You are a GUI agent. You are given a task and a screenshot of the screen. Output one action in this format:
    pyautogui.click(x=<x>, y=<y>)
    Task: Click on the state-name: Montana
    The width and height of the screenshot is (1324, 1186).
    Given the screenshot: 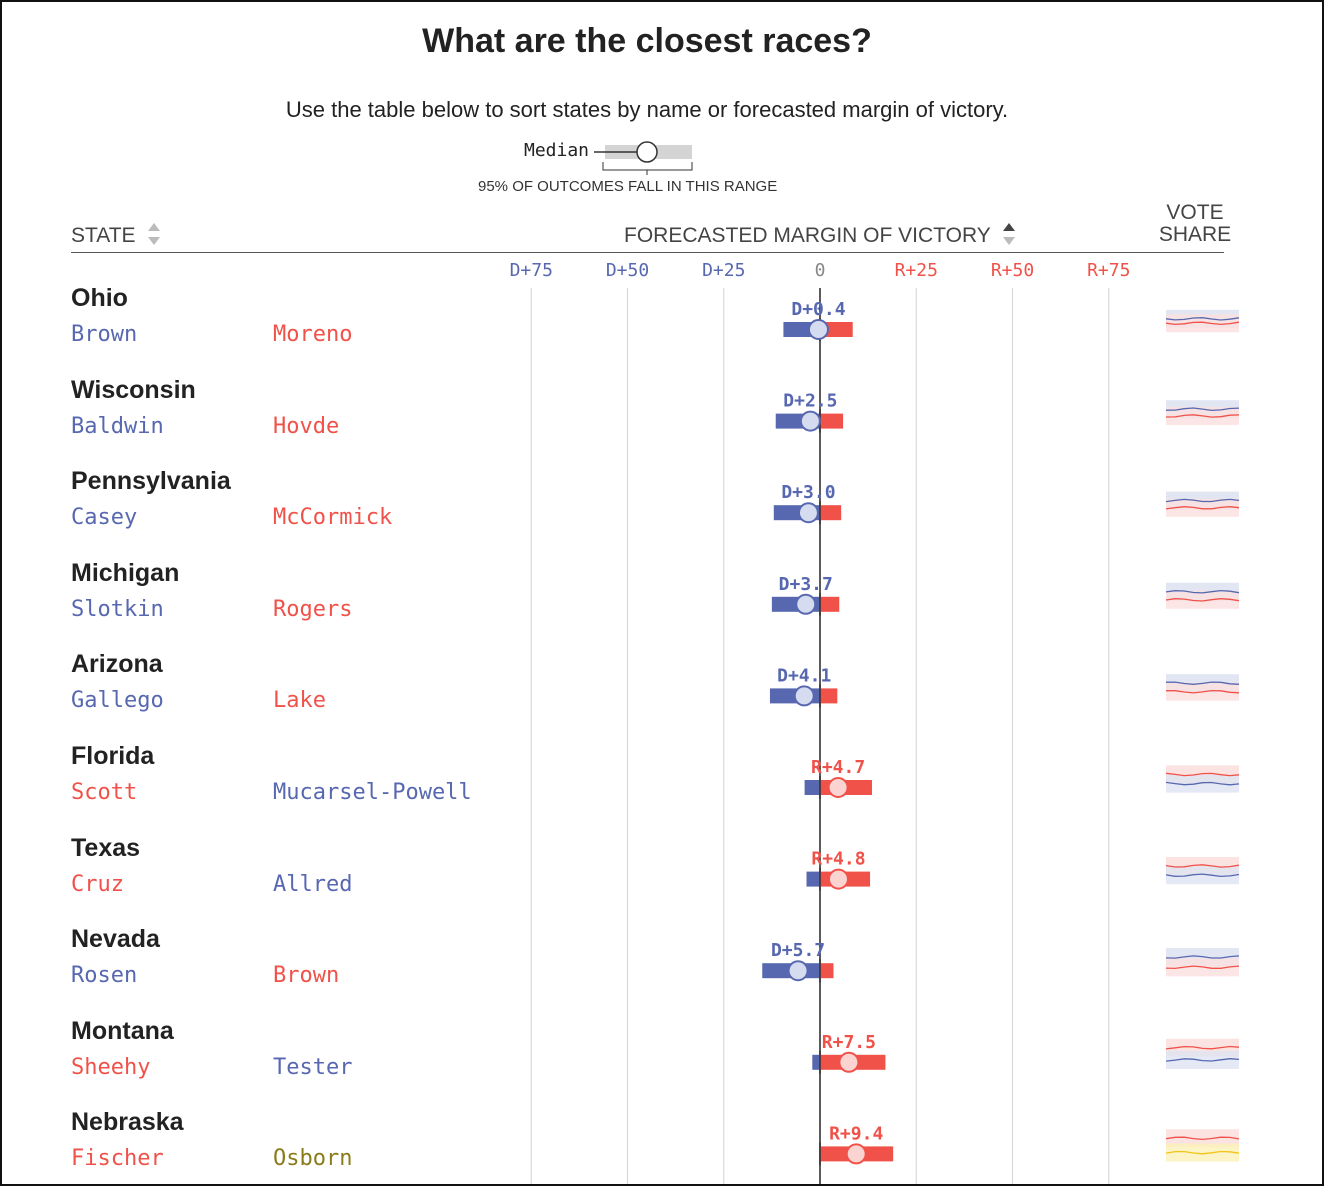 What is the action you would take?
    pyautogui.click(x=122, y=1030)
    